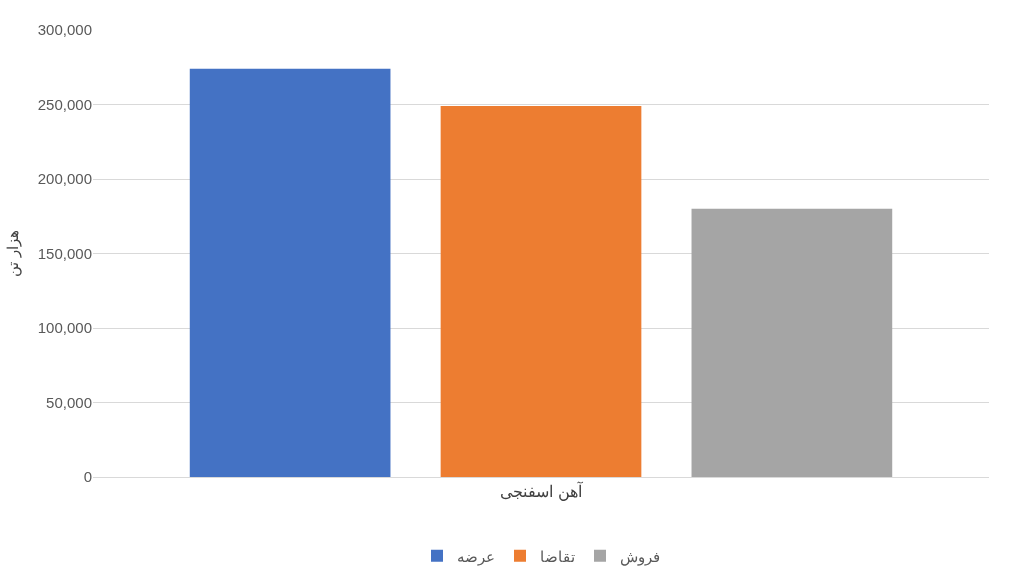 Image resolution: width=1029 pixels, height=585 pixels. Describe the element at coordinates (476, 556) in the screenshot. I see `legend-label: عرضه` at that location.